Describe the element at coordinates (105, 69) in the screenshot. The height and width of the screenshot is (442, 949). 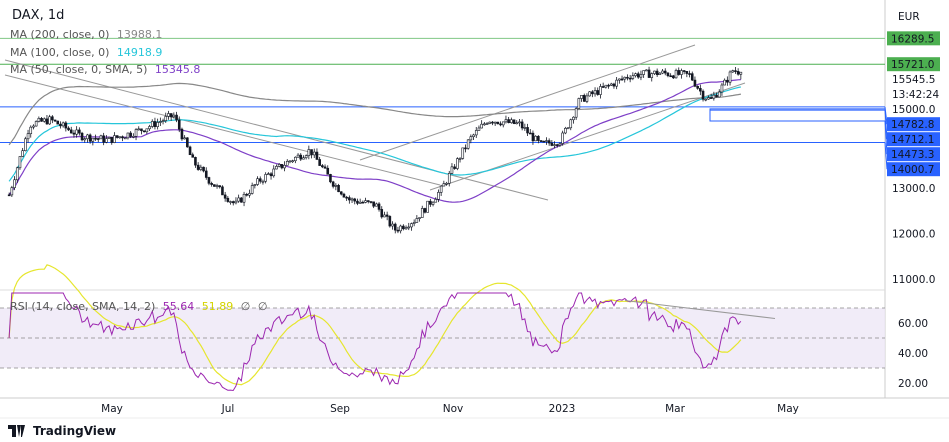
I see `legend-ma50: MA (50, close, 0, SMA, 5) 15345.8` at that location.